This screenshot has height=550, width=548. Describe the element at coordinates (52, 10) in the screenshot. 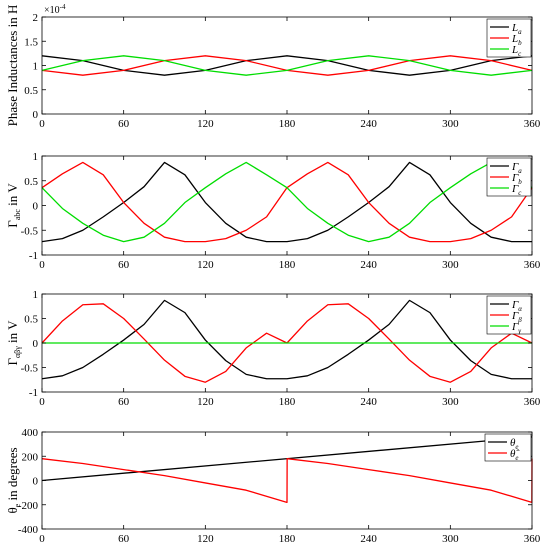

I see `axis-exponent-base: ×10` at that location.